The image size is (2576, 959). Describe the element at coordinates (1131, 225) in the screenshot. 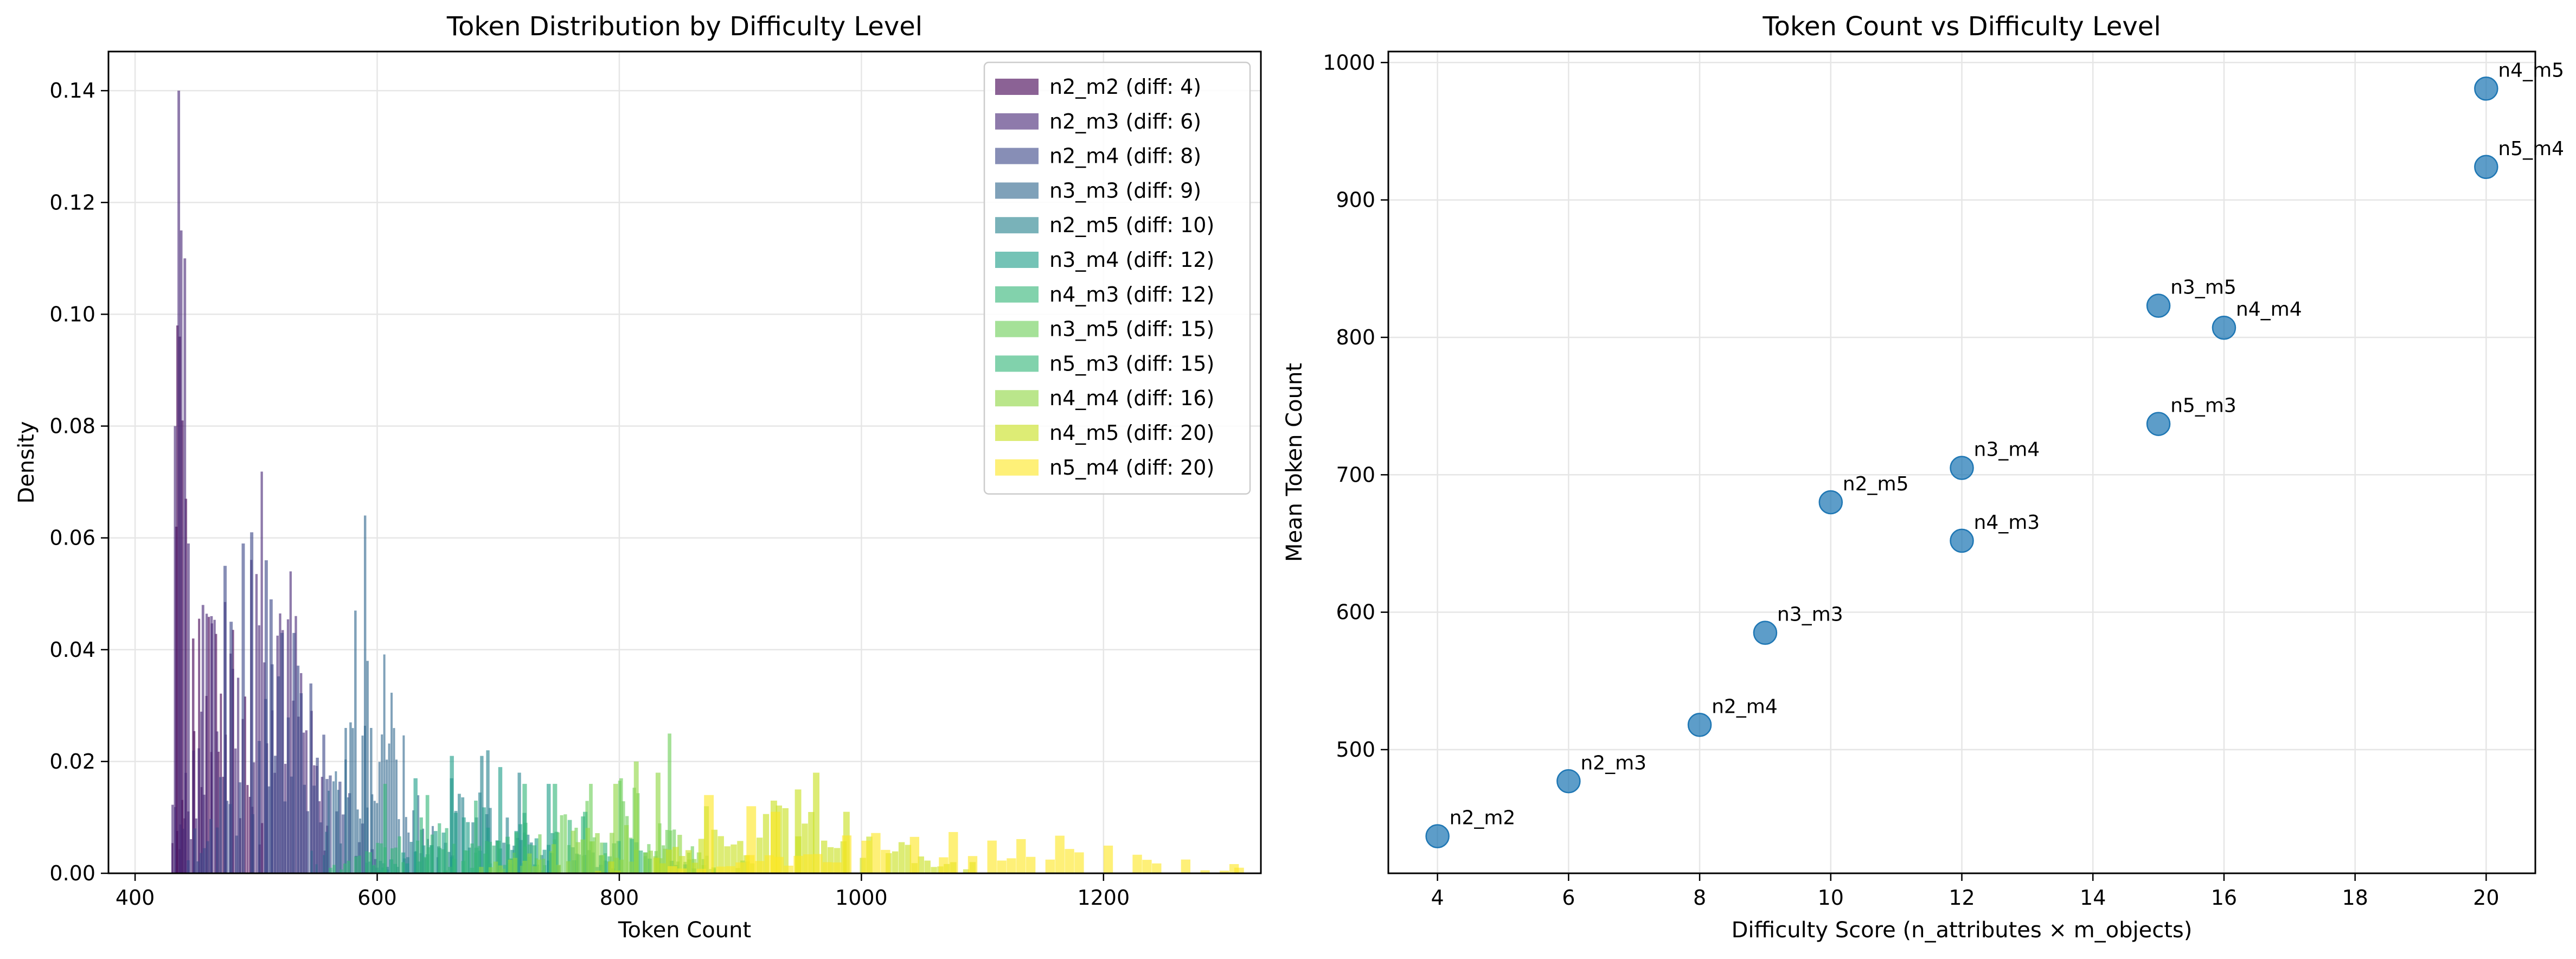

I see `legend-entry-label: n2_m5 (diff: 10)` at that location.